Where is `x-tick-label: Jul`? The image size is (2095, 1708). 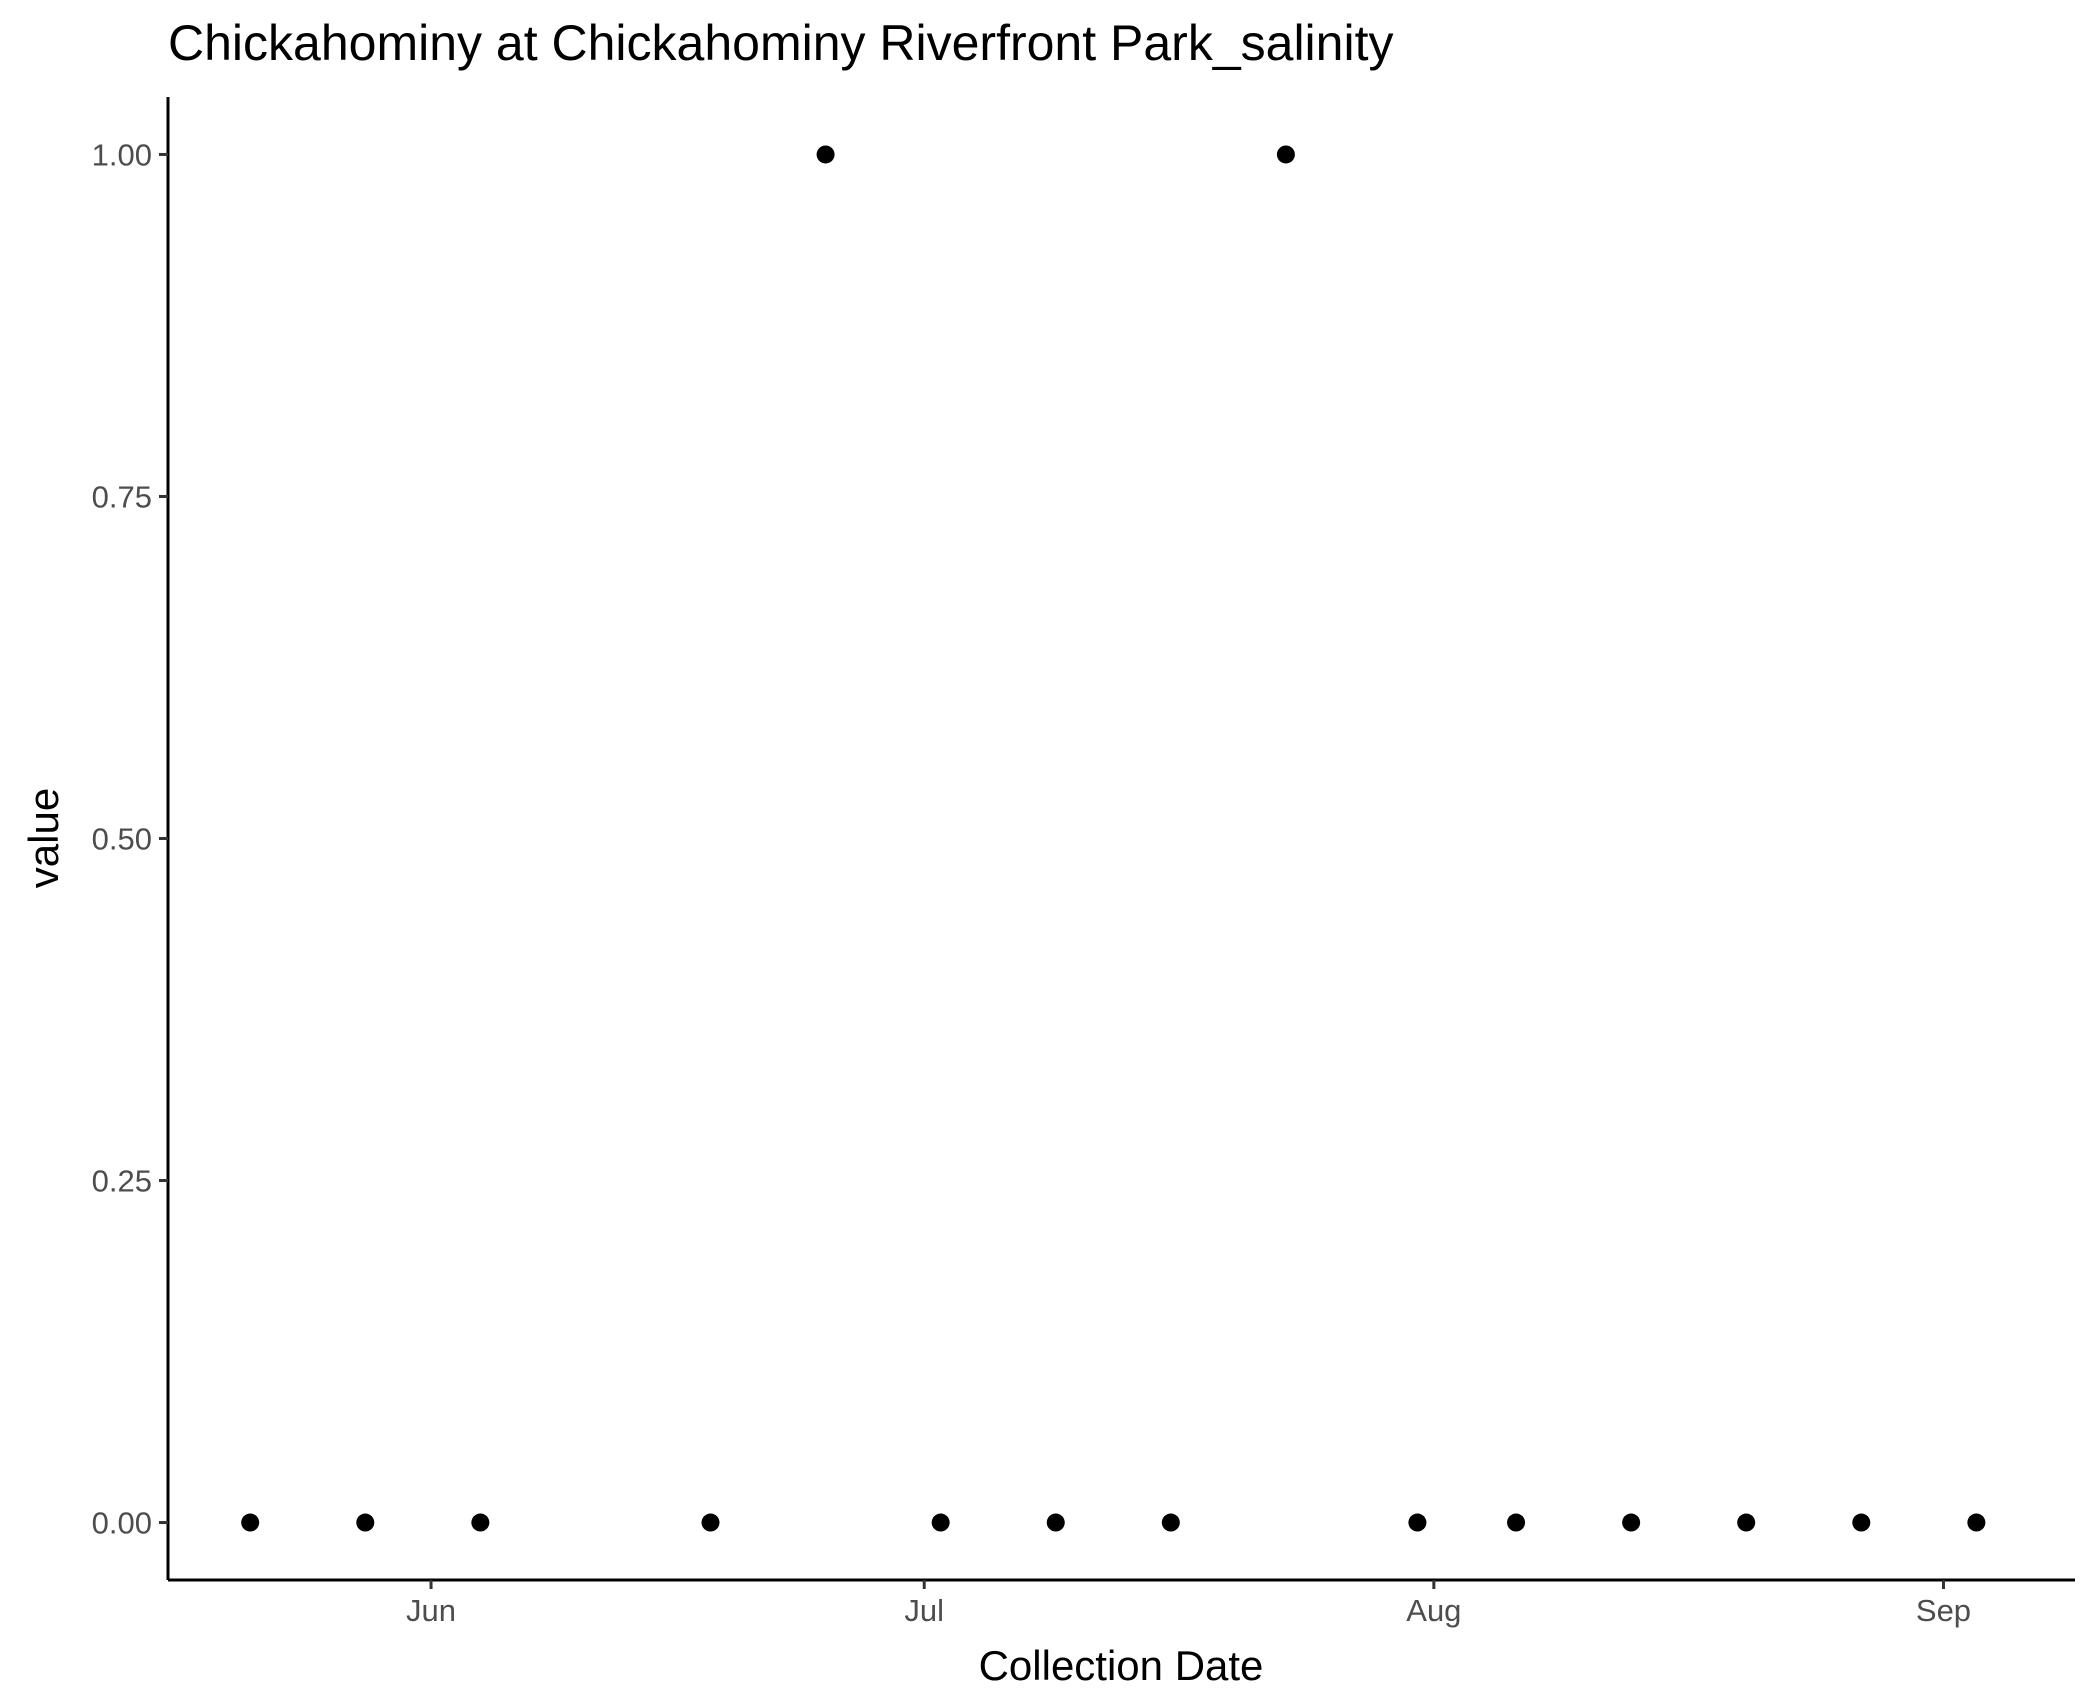
x-tick-label: Jul is located at coordinates (924, 1610).